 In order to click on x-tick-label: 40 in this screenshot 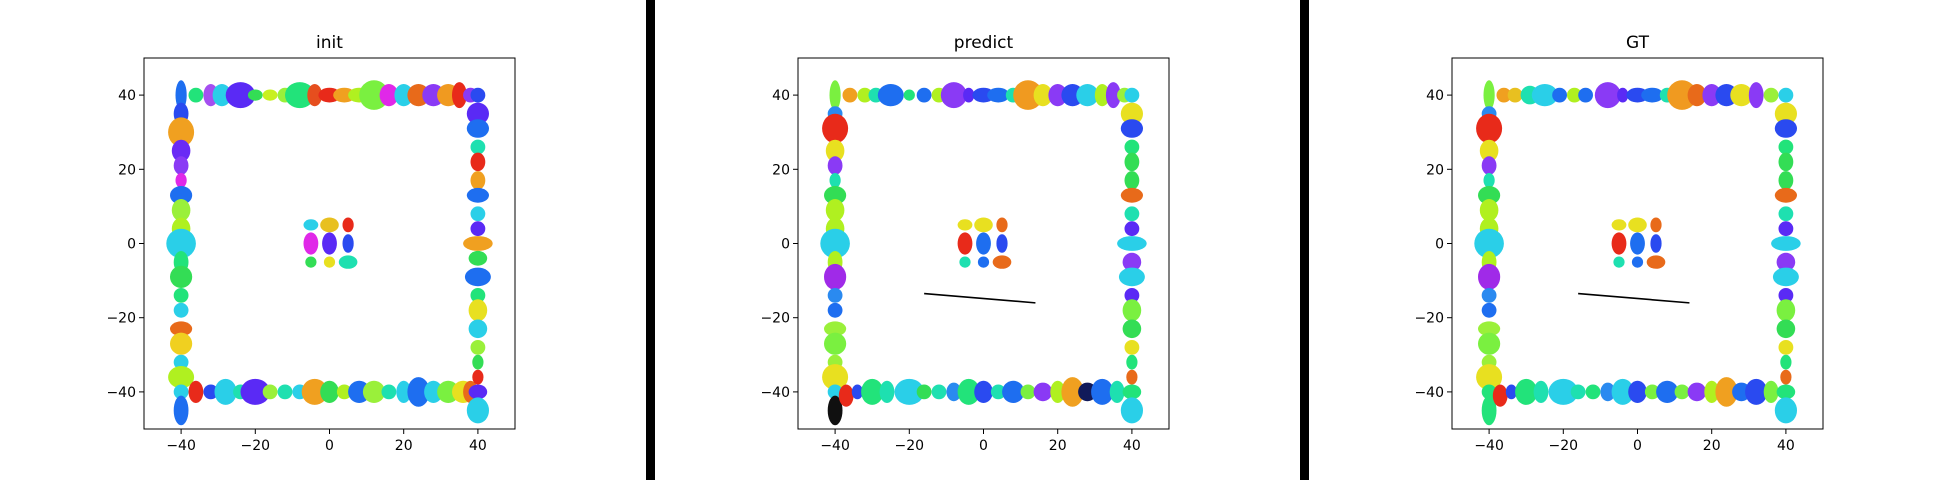, I will do `click(478, 446)`.